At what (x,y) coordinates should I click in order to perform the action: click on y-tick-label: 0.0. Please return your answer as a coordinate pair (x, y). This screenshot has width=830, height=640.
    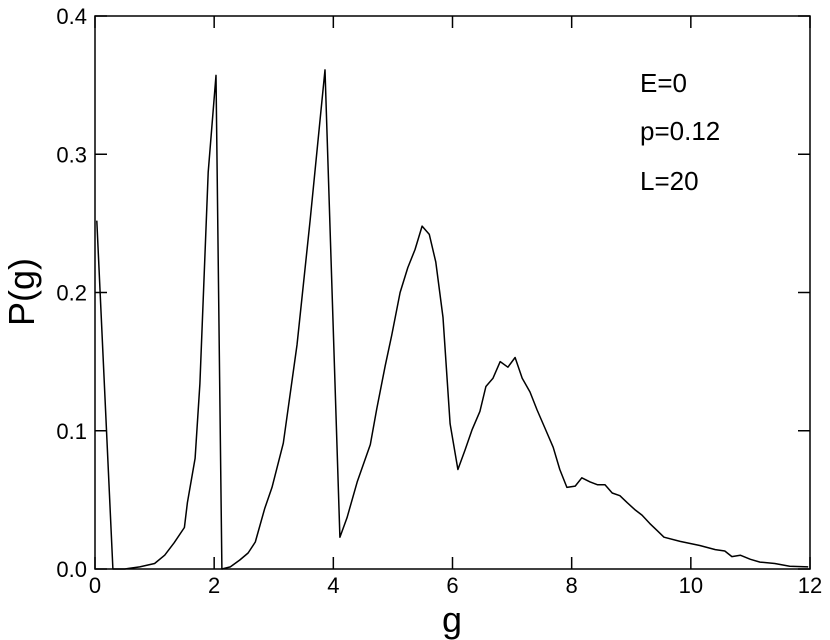
    Looking at the image, I should click on (71, 569).